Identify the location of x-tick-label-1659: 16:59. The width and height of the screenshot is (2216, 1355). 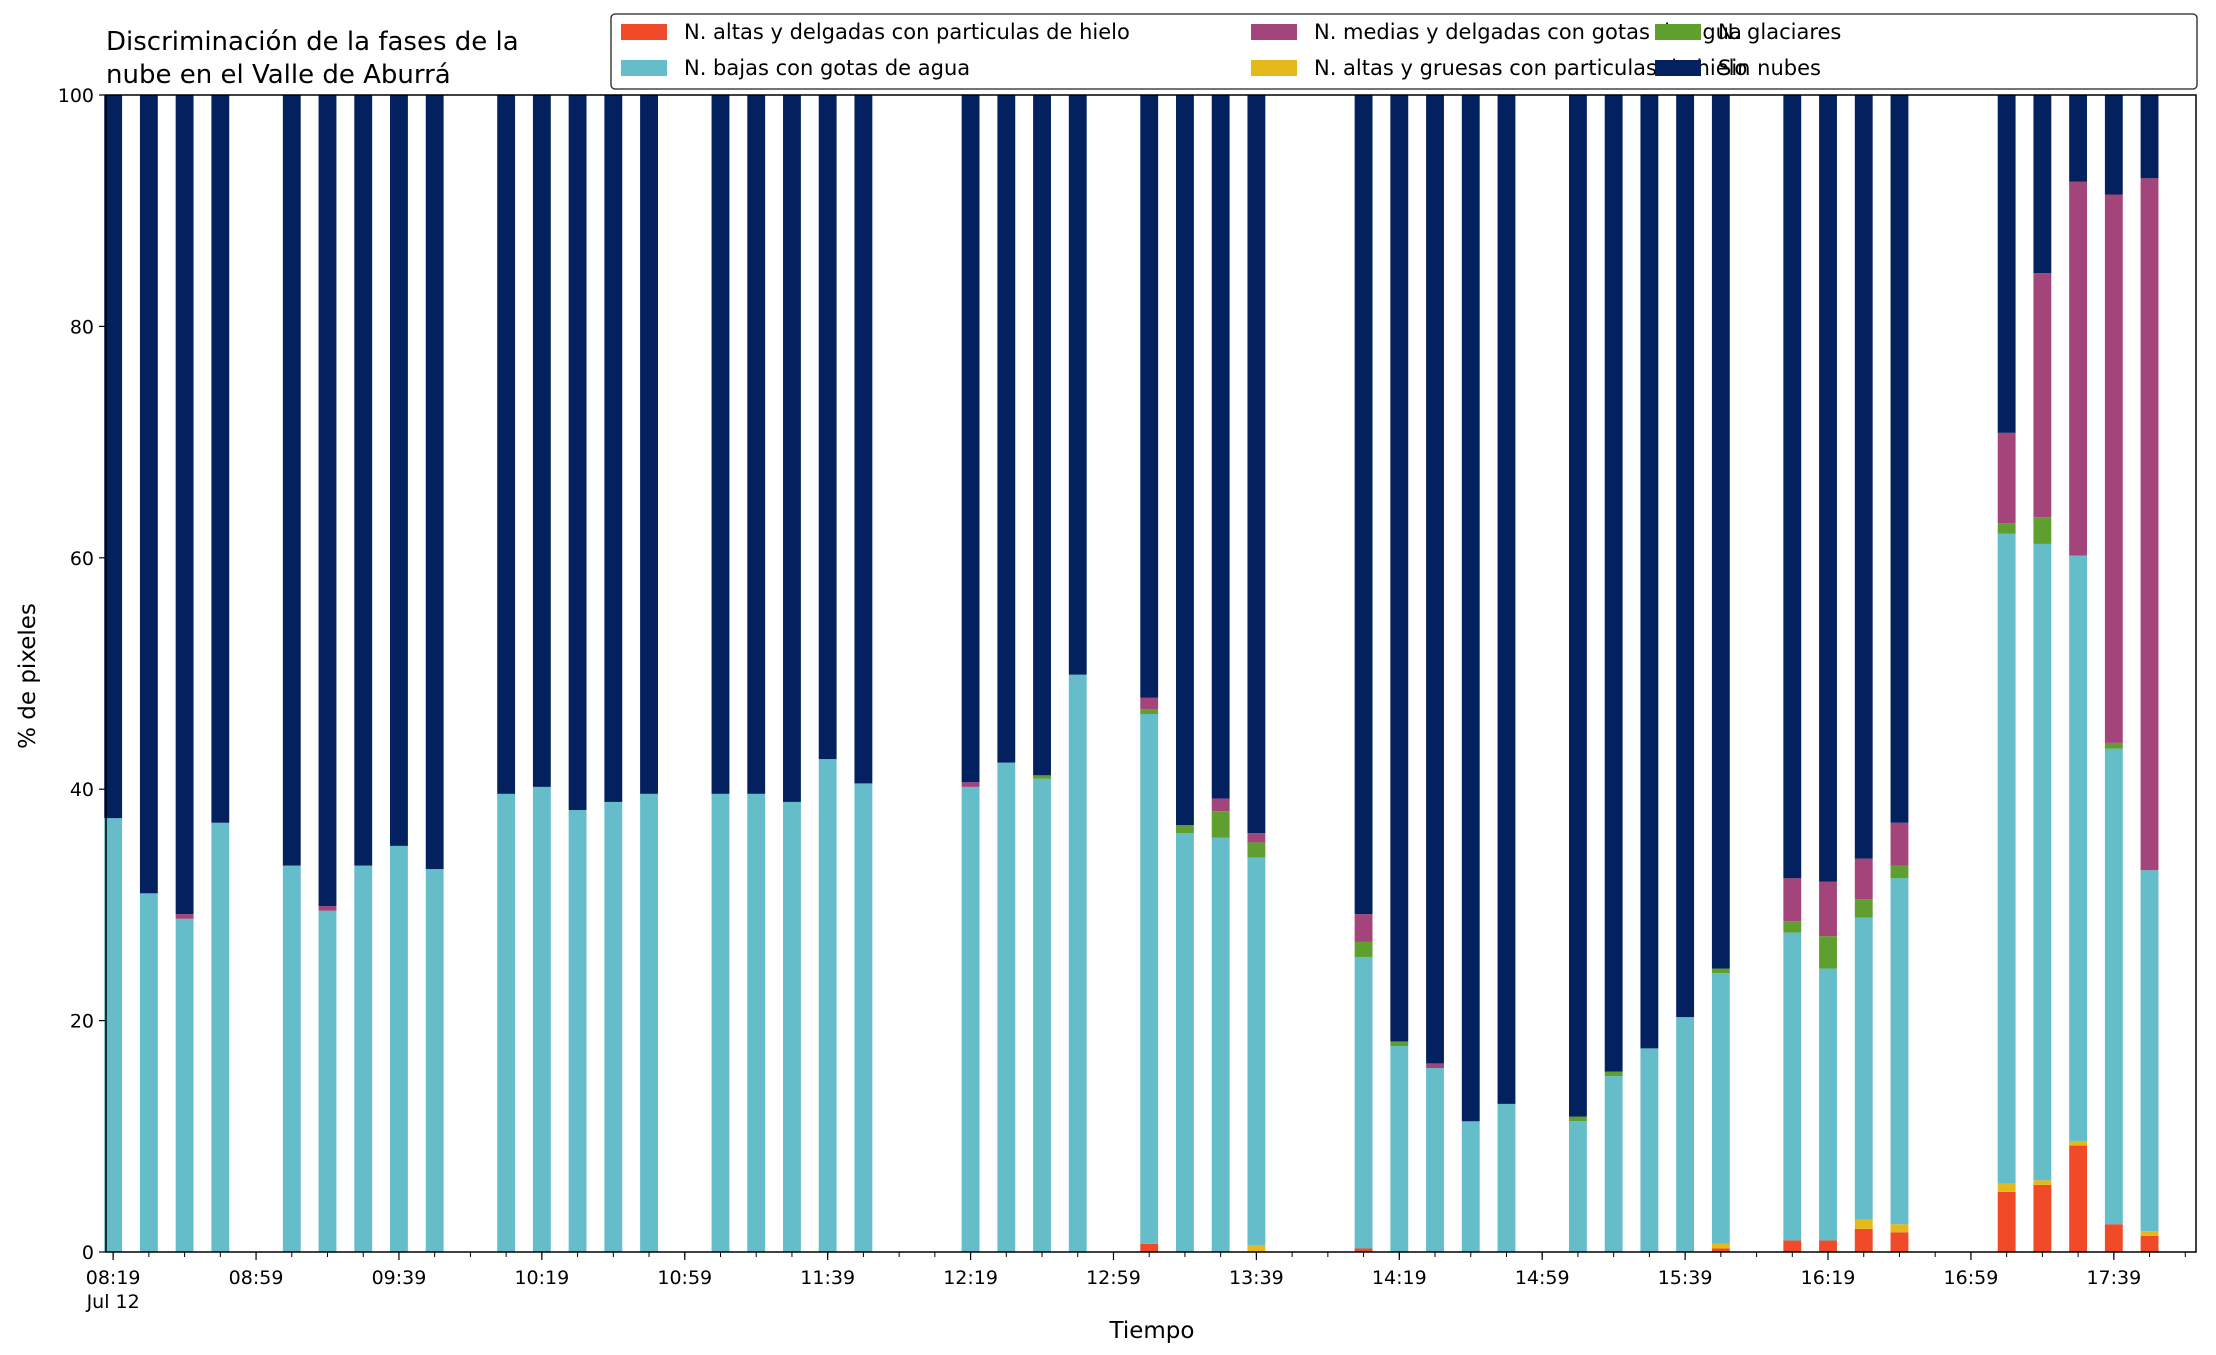
(1971, 1278).